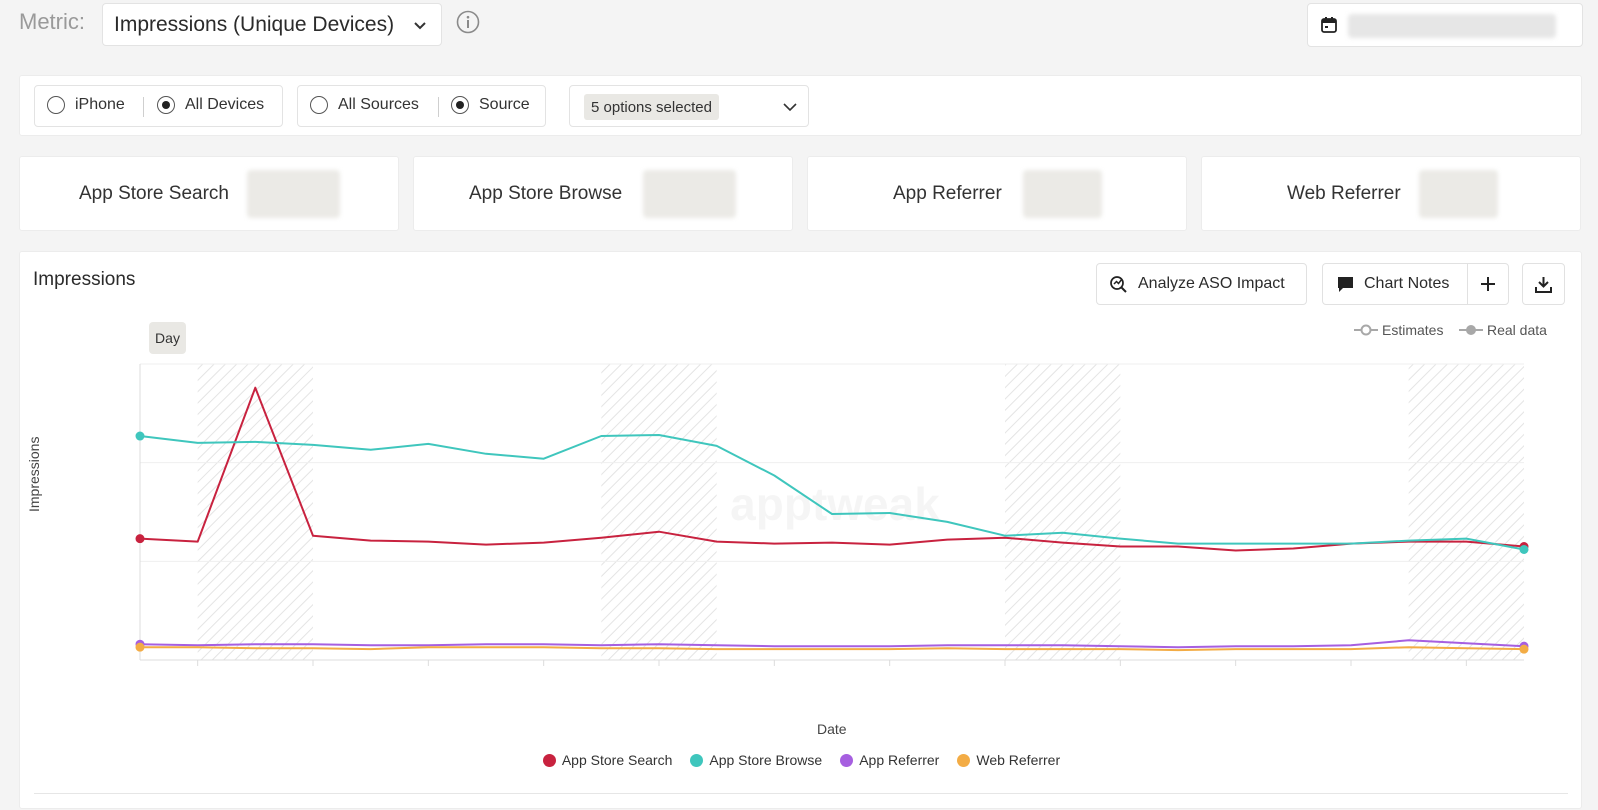 Image resolution: width=1598 pixels, height=810 pixels. What do you see at coordinates (468, 22) in the screenshot?
I see `info-icon` at bounding box center [468, 22].